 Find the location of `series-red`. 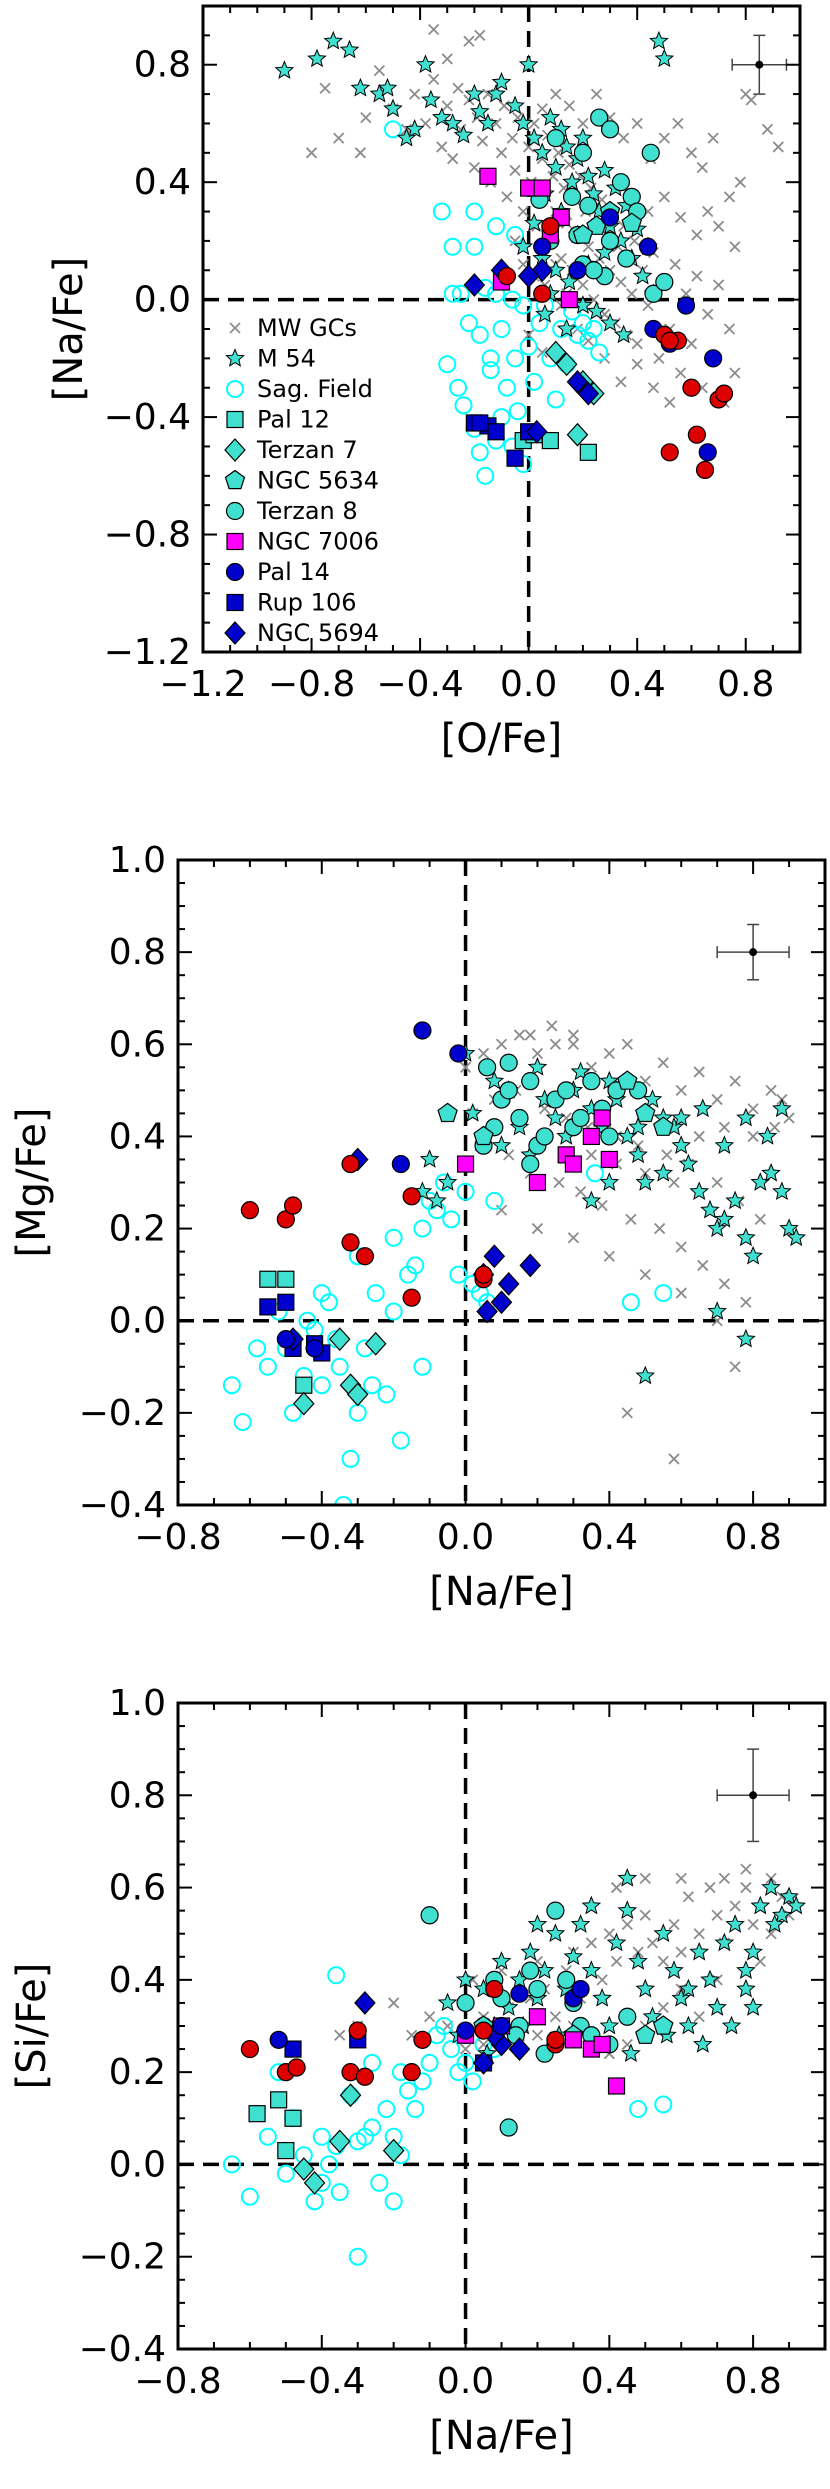

series-red is located at coordinates (615, 348).